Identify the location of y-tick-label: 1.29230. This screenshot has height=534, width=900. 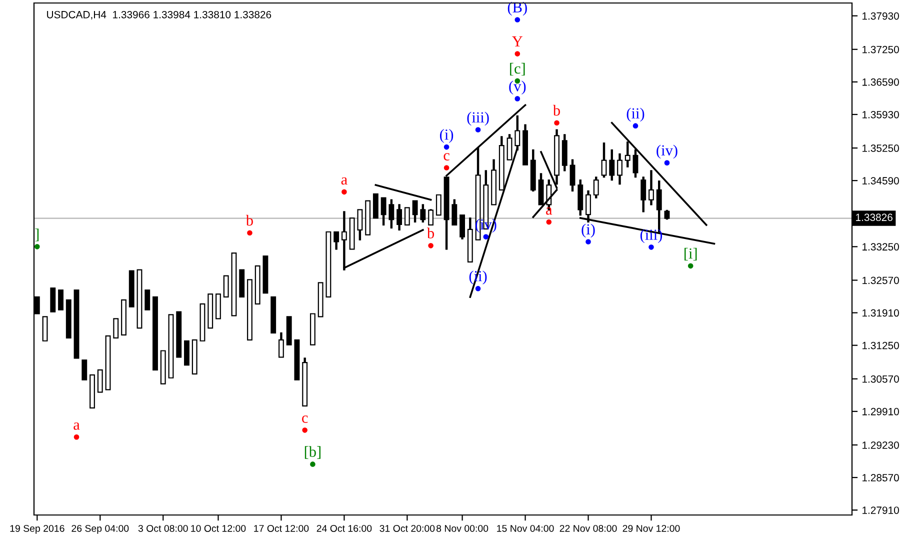
(880, 445).